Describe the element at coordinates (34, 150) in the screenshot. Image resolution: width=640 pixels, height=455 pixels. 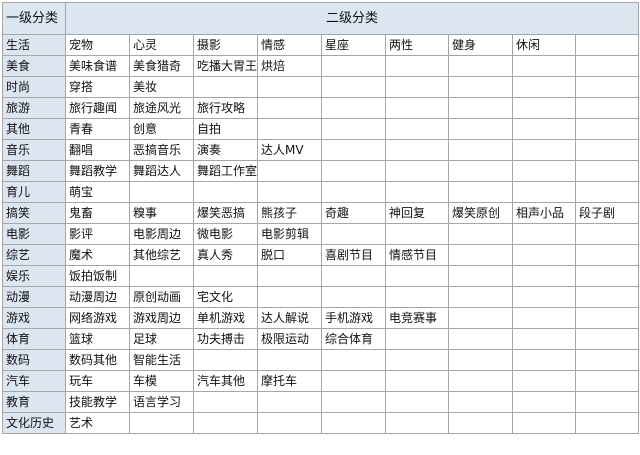
I see `primary-category-cell: 音乐` at that location.